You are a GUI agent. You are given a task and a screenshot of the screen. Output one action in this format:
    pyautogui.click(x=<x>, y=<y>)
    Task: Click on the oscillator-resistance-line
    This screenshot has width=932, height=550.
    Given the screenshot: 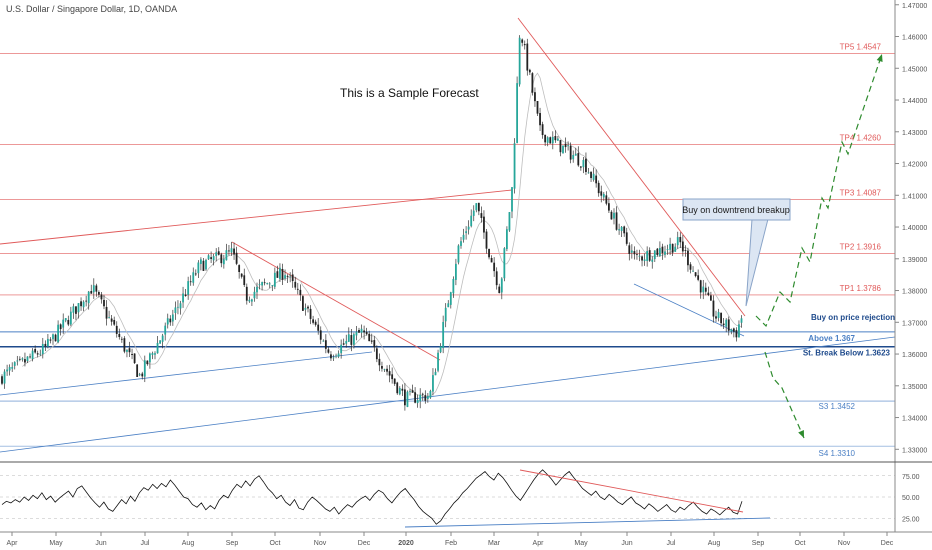 What is the action you would take?
    pyautogui.click(x=631, y=491)
    